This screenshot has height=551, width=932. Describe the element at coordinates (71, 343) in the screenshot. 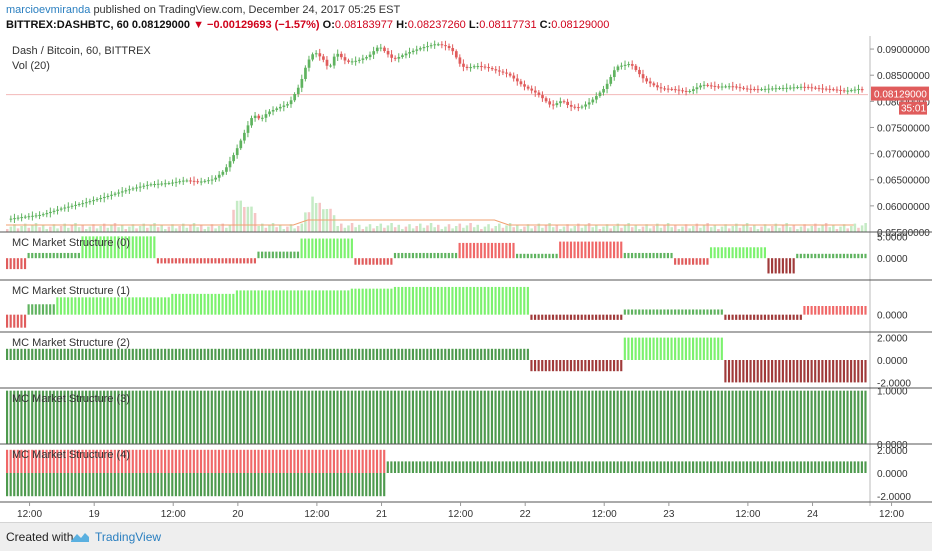

I see `indicator-label: MC Market Structure (2)` at that location.